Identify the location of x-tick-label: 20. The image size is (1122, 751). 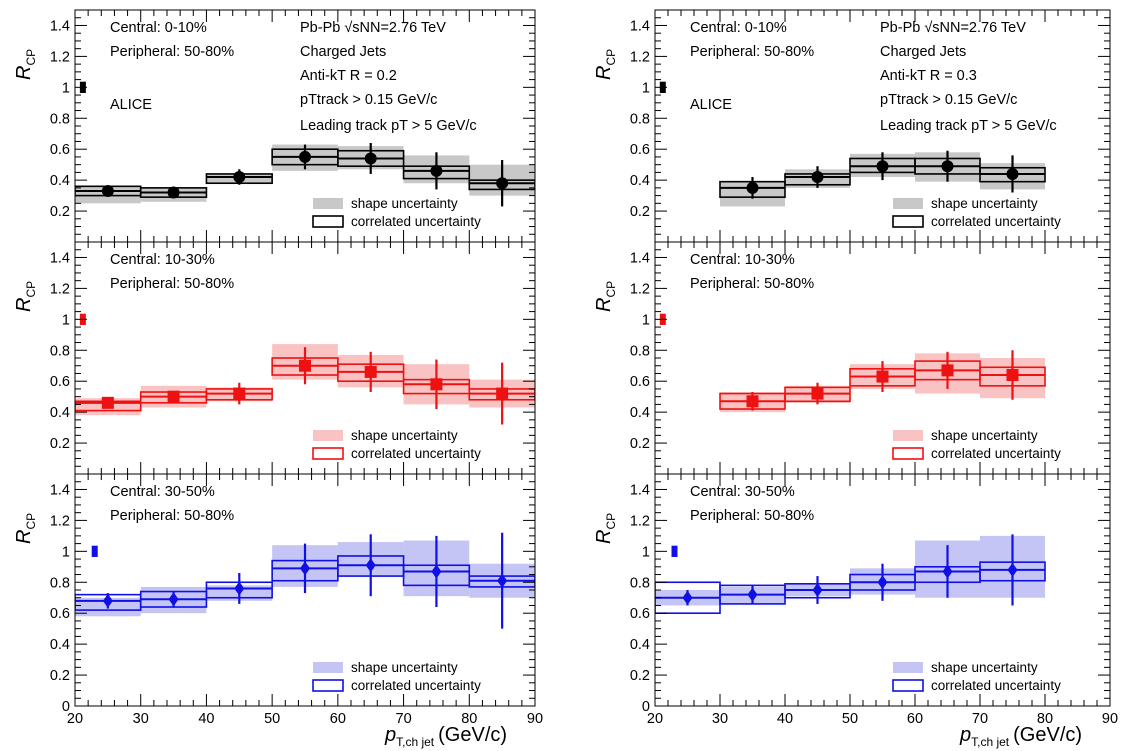
(655, 719).